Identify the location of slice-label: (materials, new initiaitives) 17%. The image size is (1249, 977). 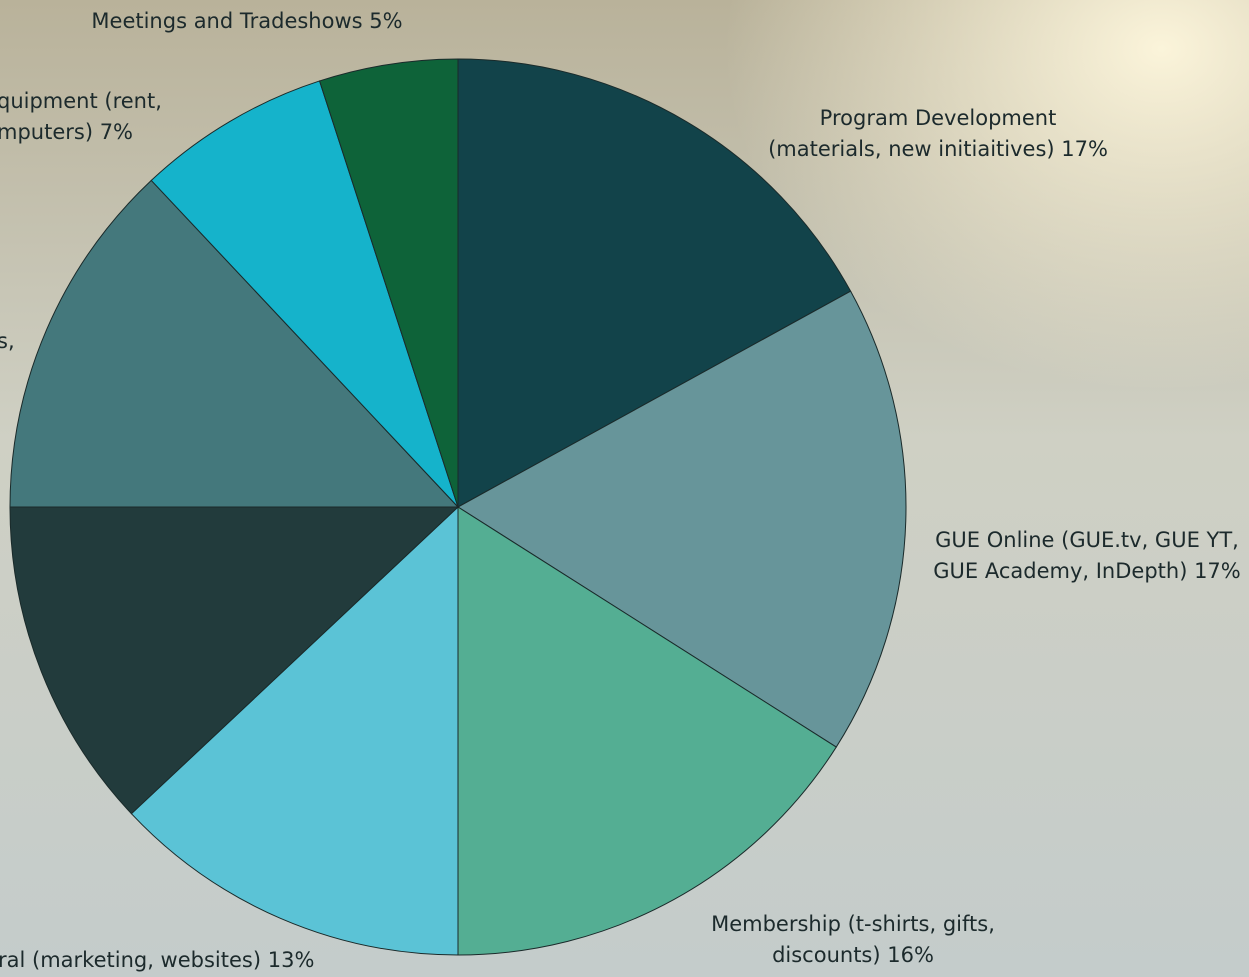
(938, 149).